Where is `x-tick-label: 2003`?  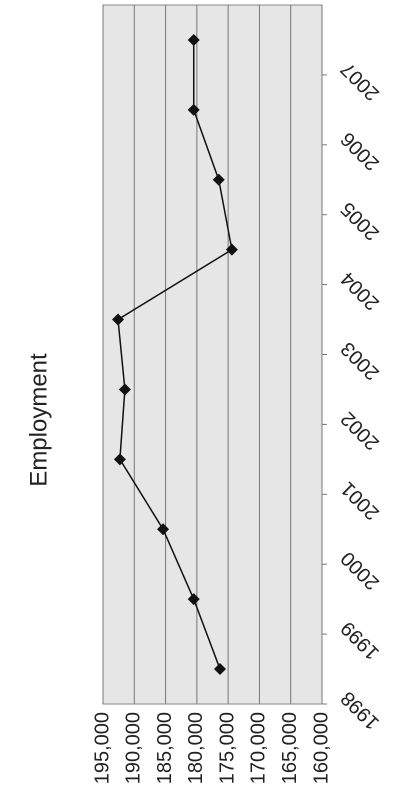
x-tick-label: 2003 is located at coordinates (360, 360).